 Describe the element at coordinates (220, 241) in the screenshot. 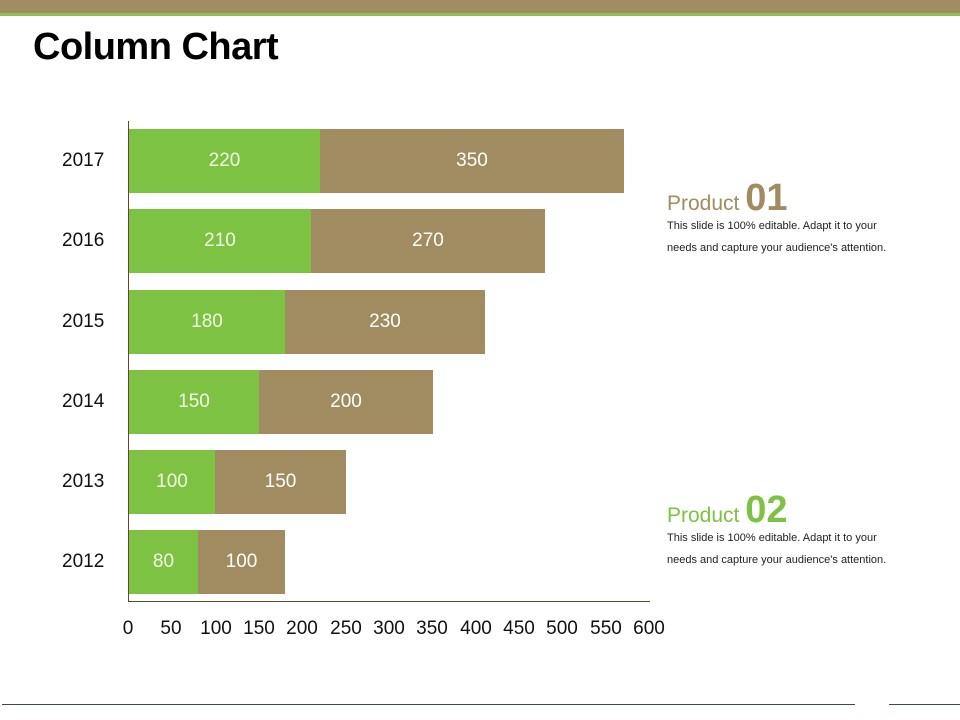

I see `bar-segment-product02: 210` at that location.